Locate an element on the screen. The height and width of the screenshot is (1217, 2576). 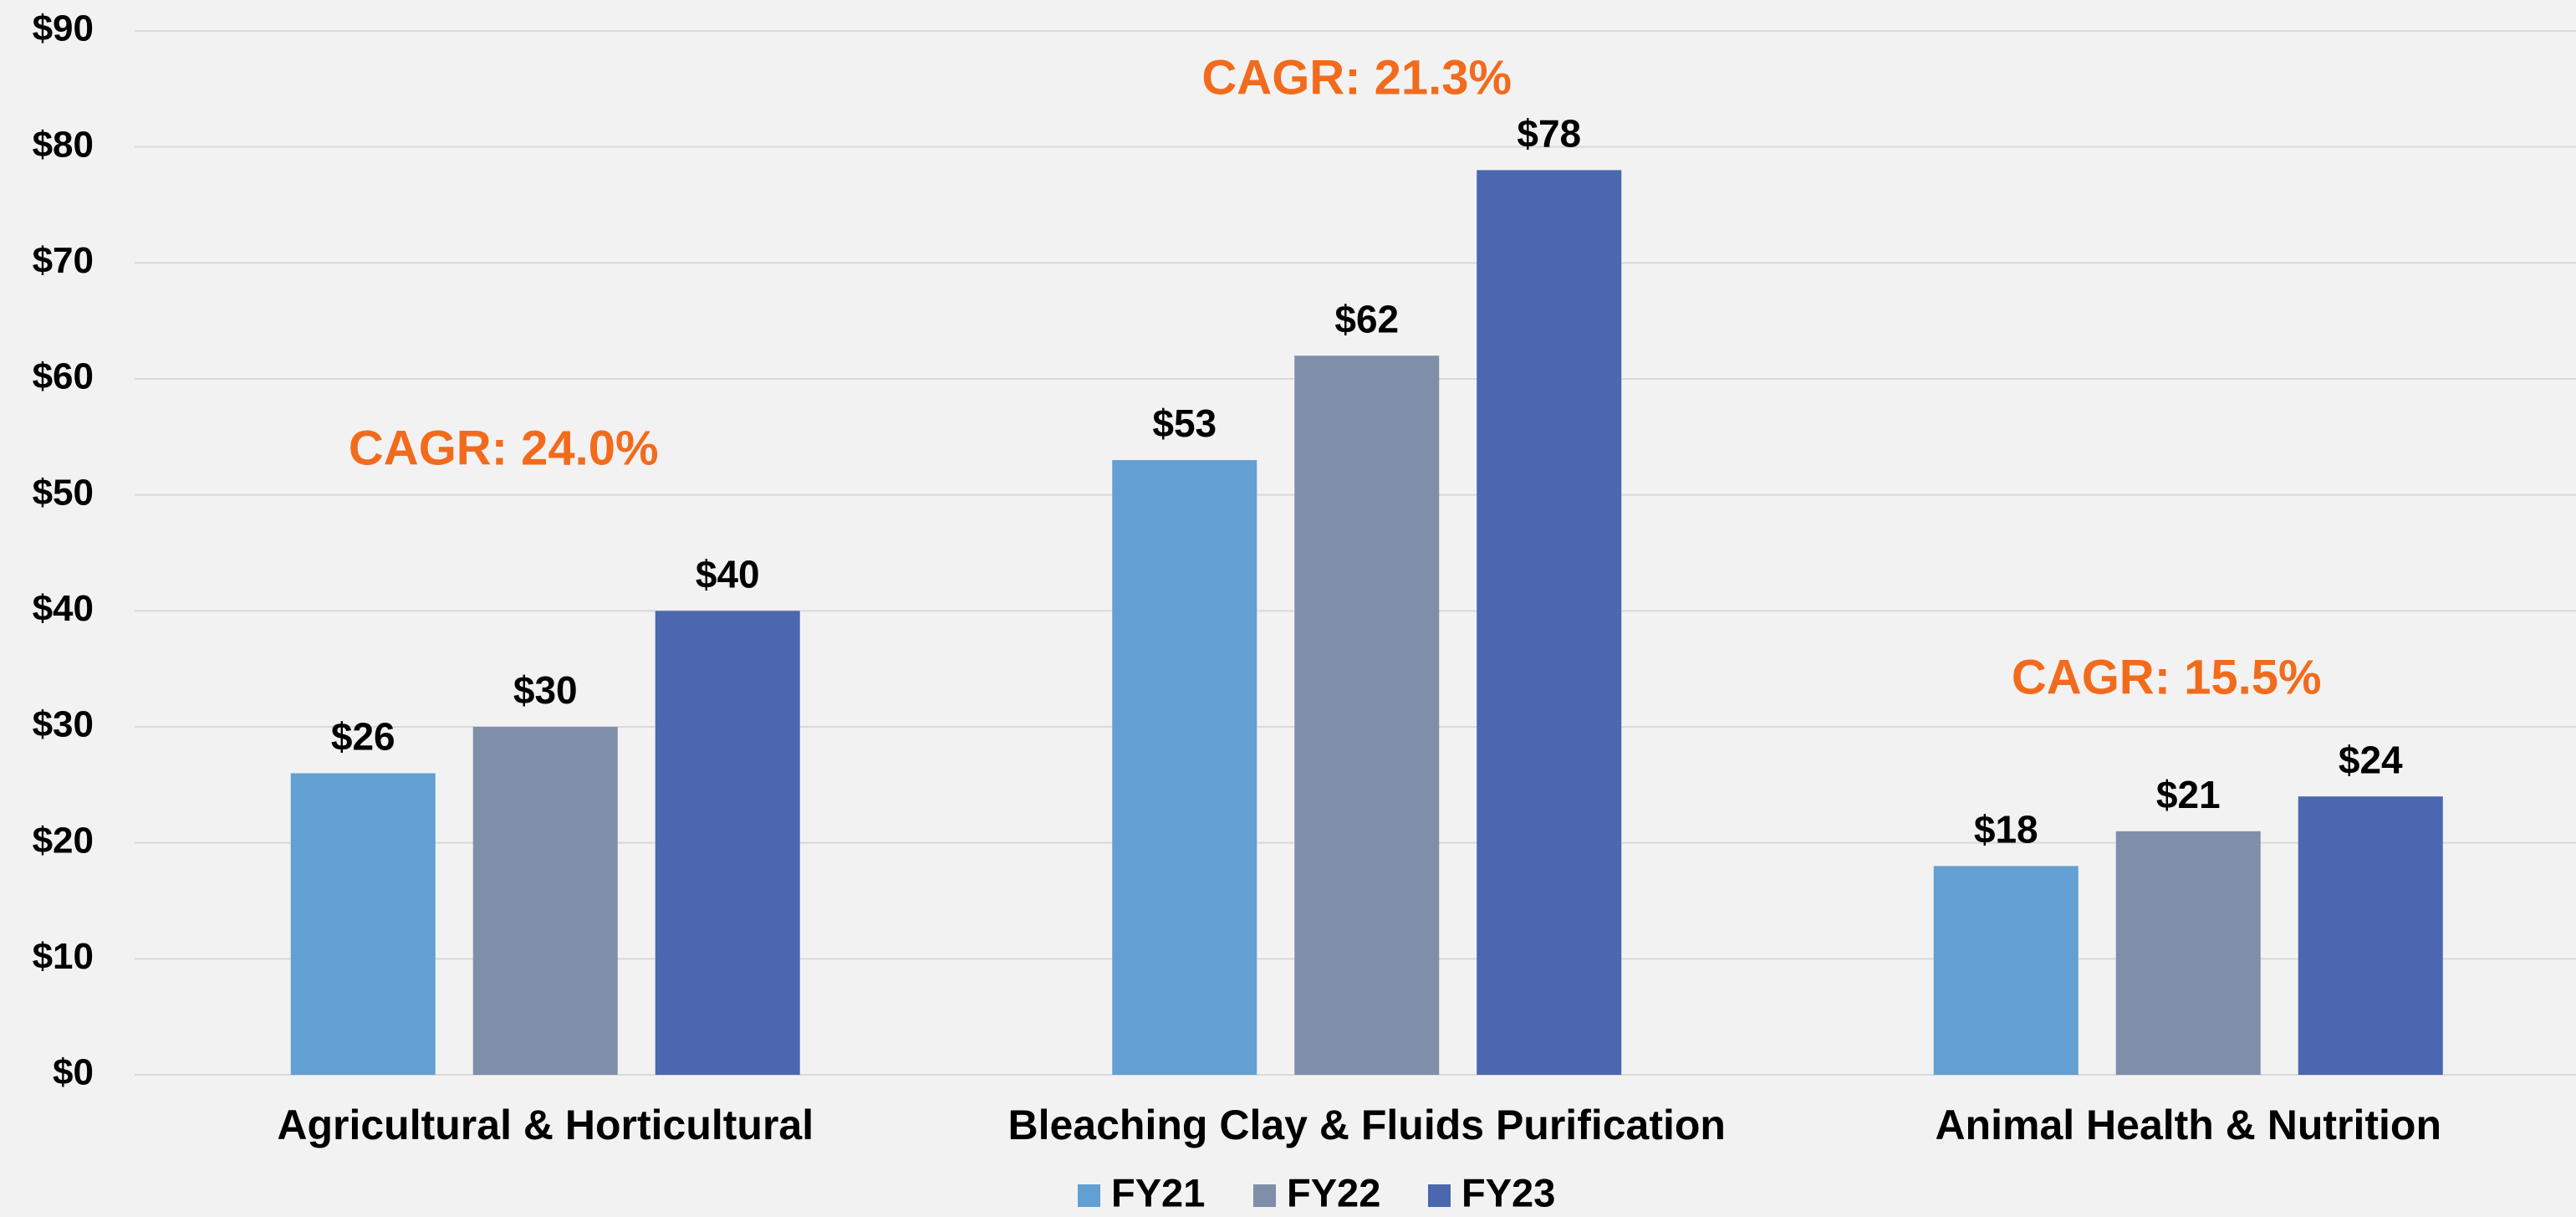
annotation: CAGR: 21.3% is located at coordinates (1356, 78).